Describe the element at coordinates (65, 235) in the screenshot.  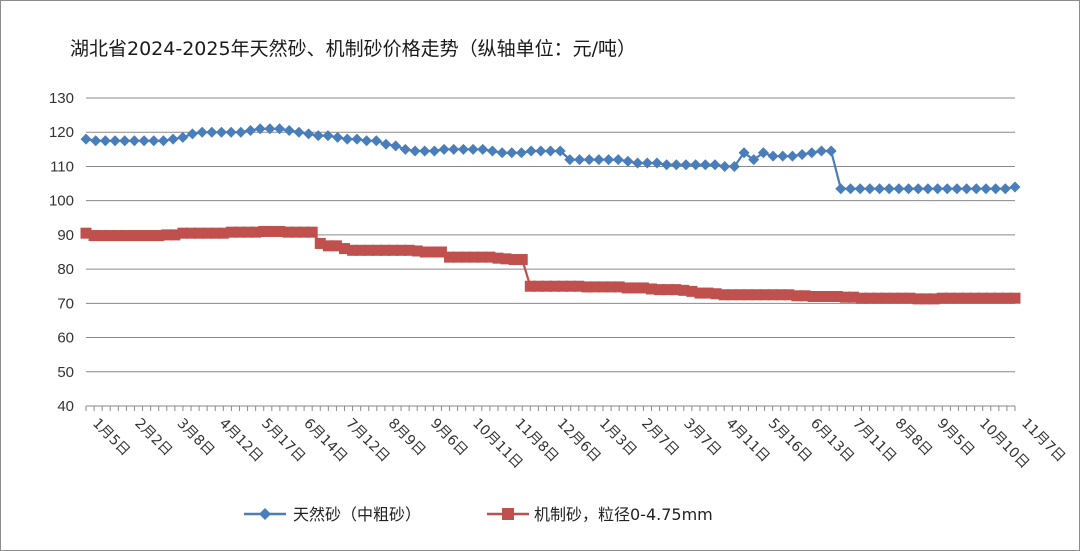
I see `y-tick-label: 90` at that location.